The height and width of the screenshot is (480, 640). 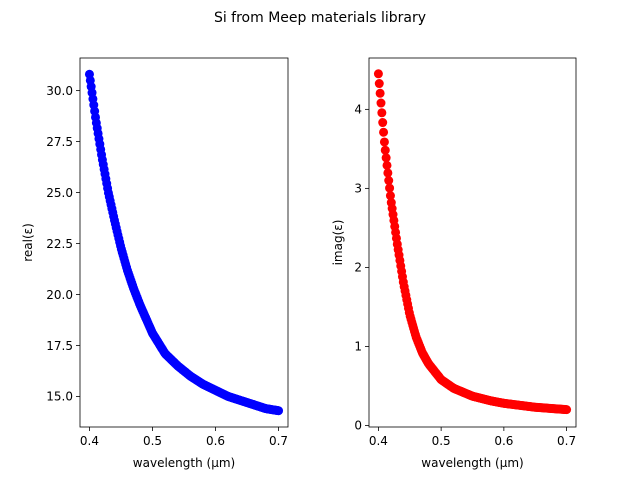 What do you see at coordinates (184, 463) in the screenshot?
I see `left-x-axis-label: wavelength (μm)` at bounding box center [184, 463].